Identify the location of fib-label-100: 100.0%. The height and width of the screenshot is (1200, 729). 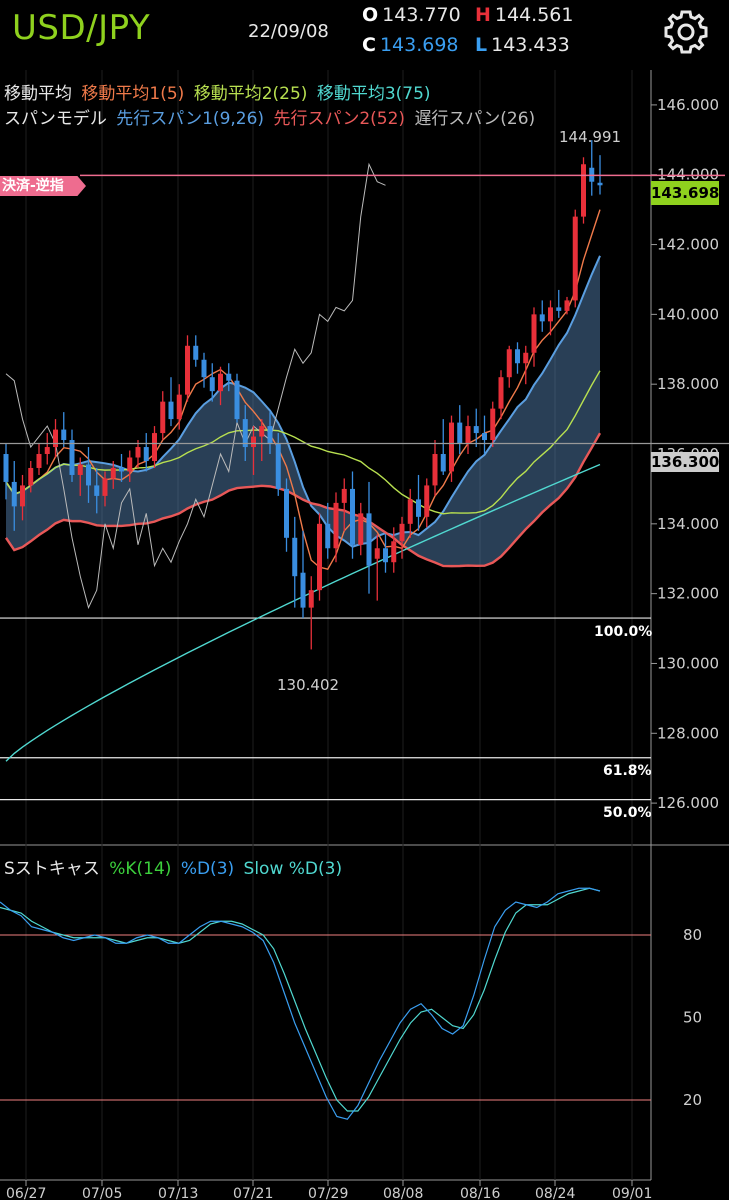
(623, 632).